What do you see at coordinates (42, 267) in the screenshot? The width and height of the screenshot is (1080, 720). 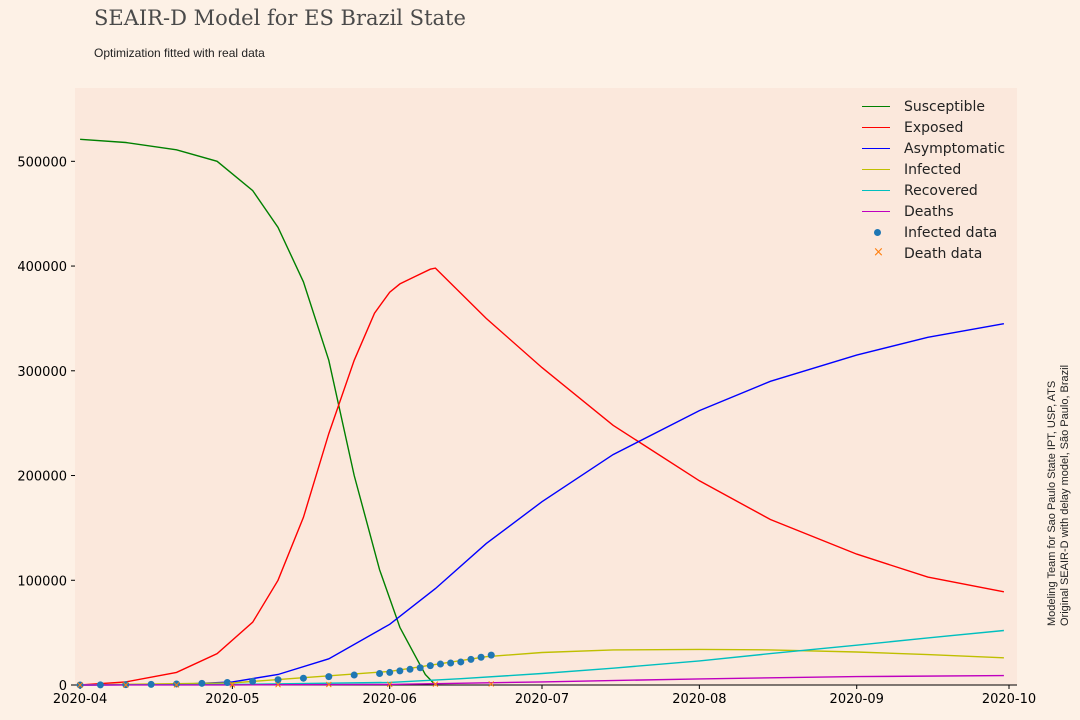 I see `y-tick-label: 400000` at bounding box center [42, 267].